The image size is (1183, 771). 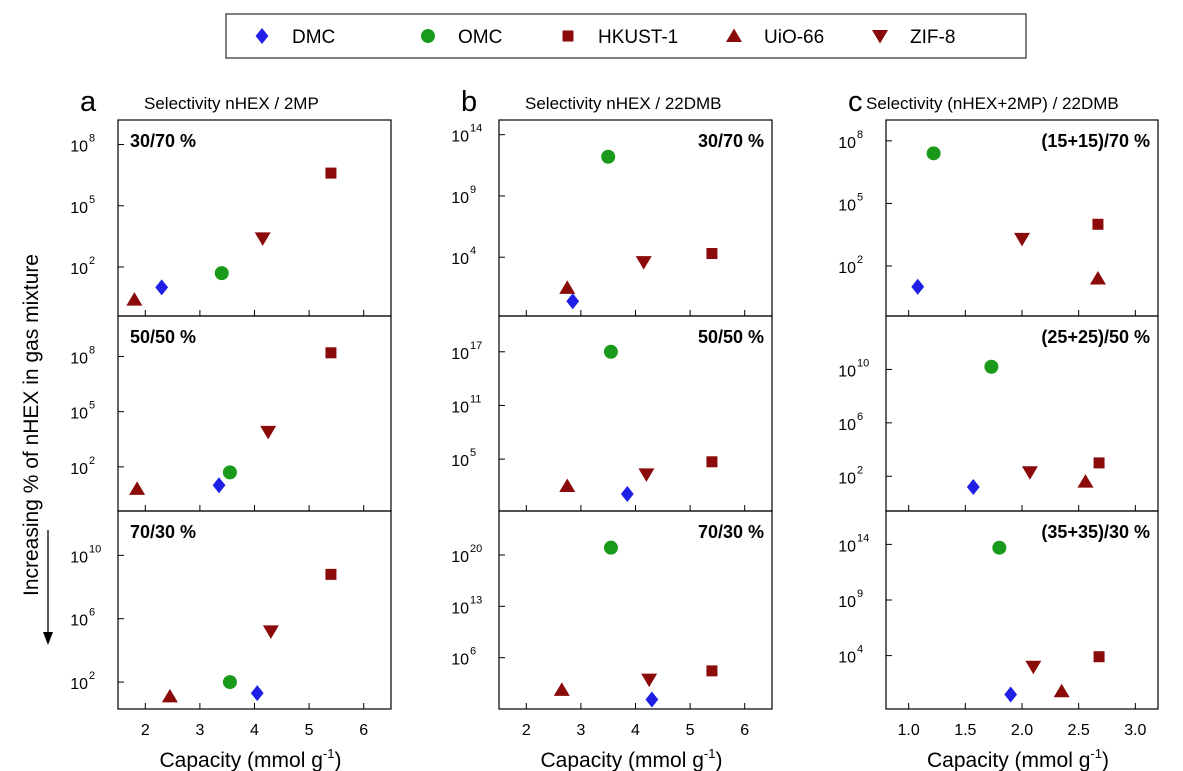 I want to click on composition-label: 70/30 %, so click(x=163, y=532).